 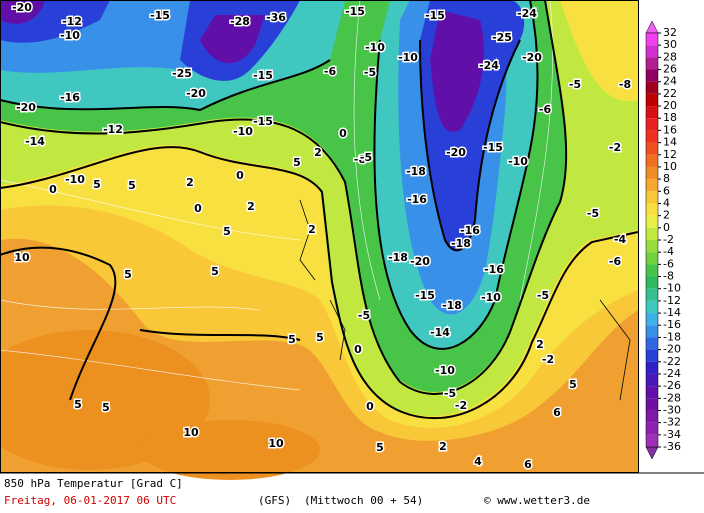 What do you see at coordinates (230, 450) in the screenshot?
I see `warm-area` at bounding box center [230, 450].